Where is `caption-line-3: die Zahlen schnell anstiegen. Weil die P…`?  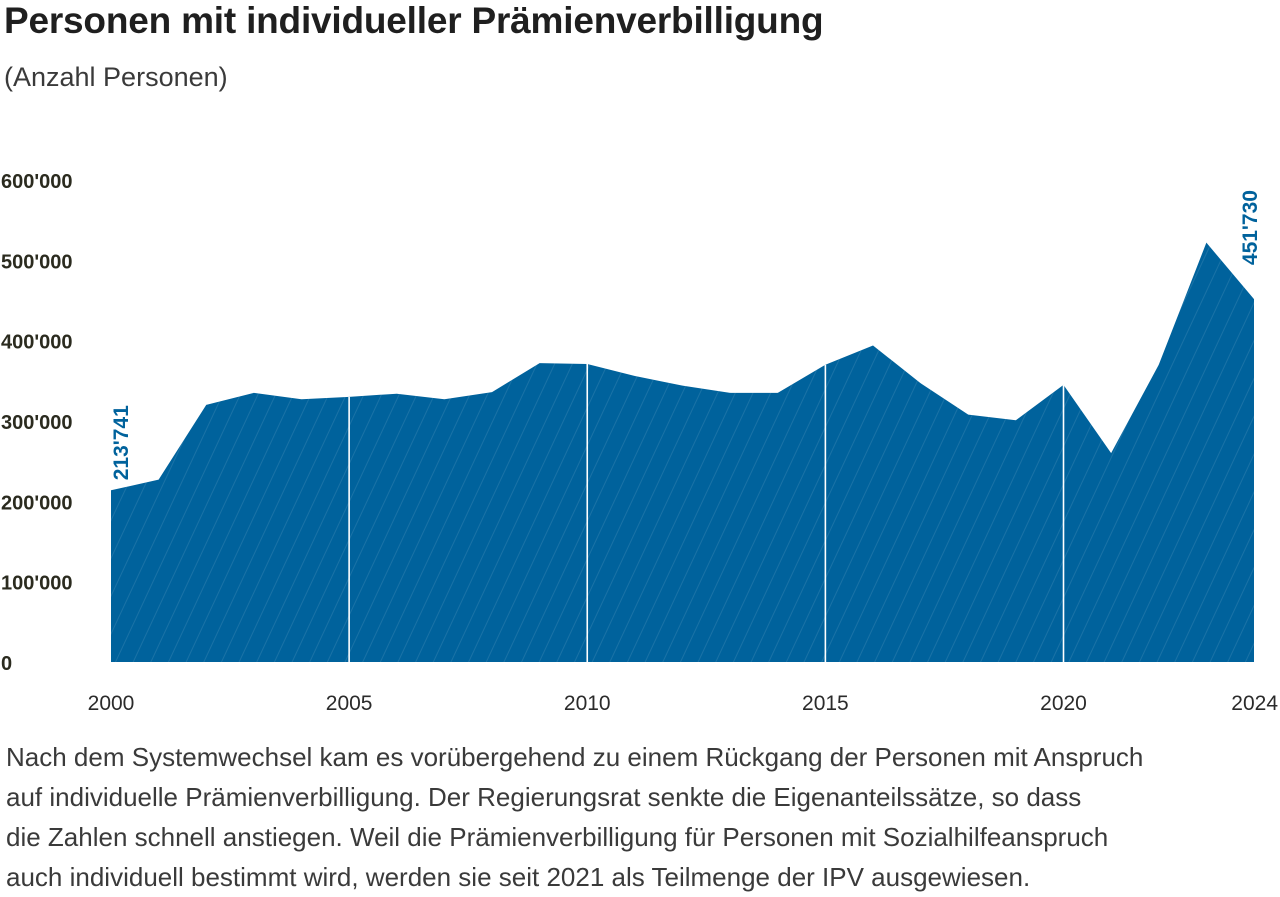
caption-line-3: die Zahlen schnell anstiegen. Weil die P… is located at coordinates (557, 837).